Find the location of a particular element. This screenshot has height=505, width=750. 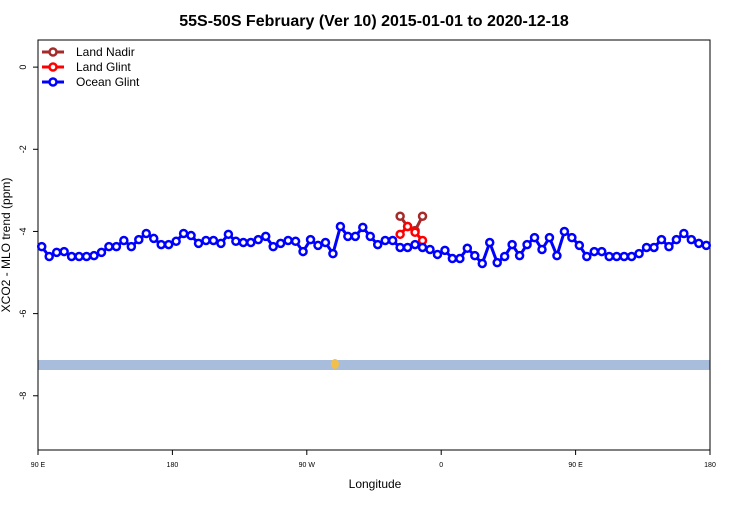

y-tick-label: -2 is located at coordinates (23, 149).